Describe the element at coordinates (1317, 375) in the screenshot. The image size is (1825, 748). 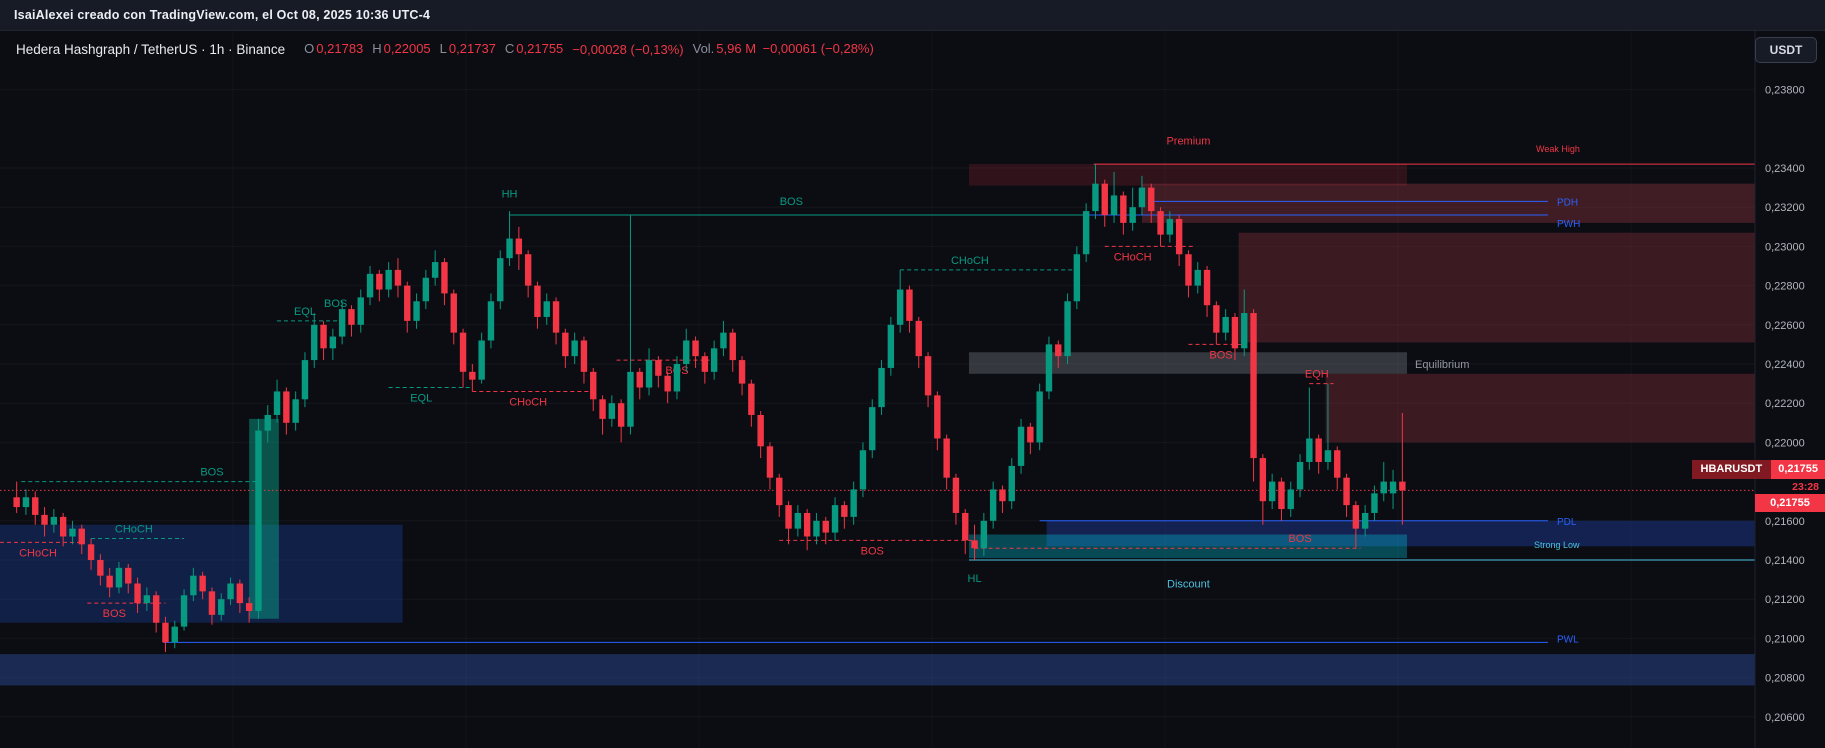
I see `label-eqh-right: EQH` at that location.